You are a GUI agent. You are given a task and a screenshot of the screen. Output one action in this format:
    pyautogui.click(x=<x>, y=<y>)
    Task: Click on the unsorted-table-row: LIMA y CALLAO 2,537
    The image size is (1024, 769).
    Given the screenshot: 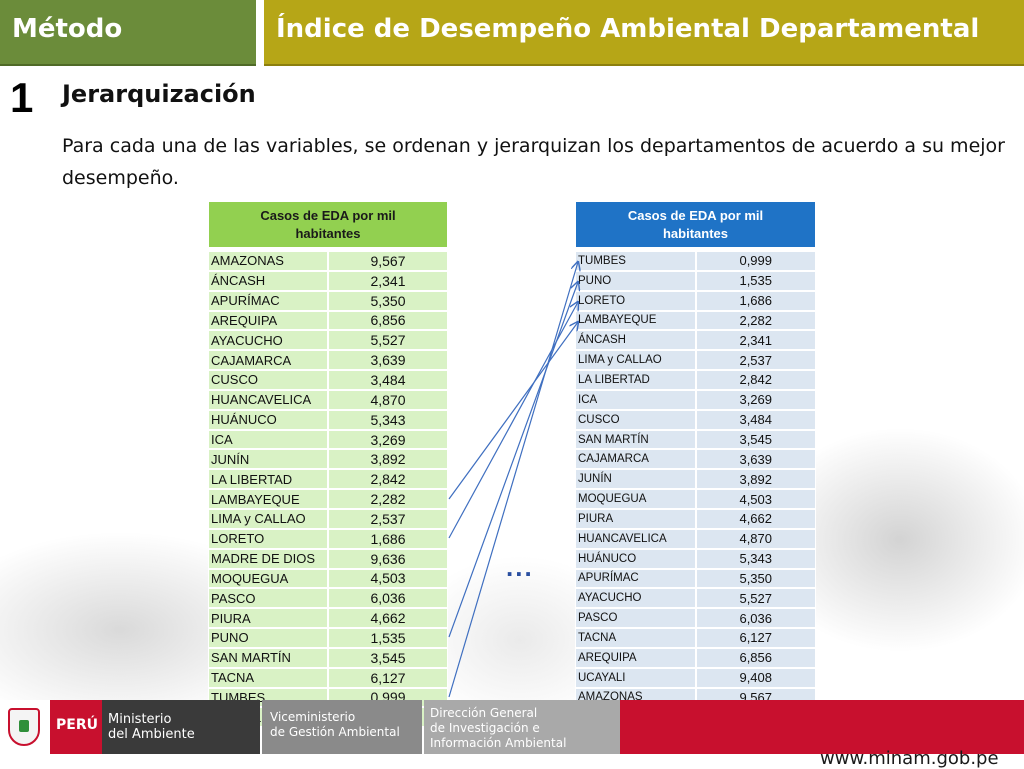 What is the action you would take?
    pyautogui.click(x=328, y=518)
    